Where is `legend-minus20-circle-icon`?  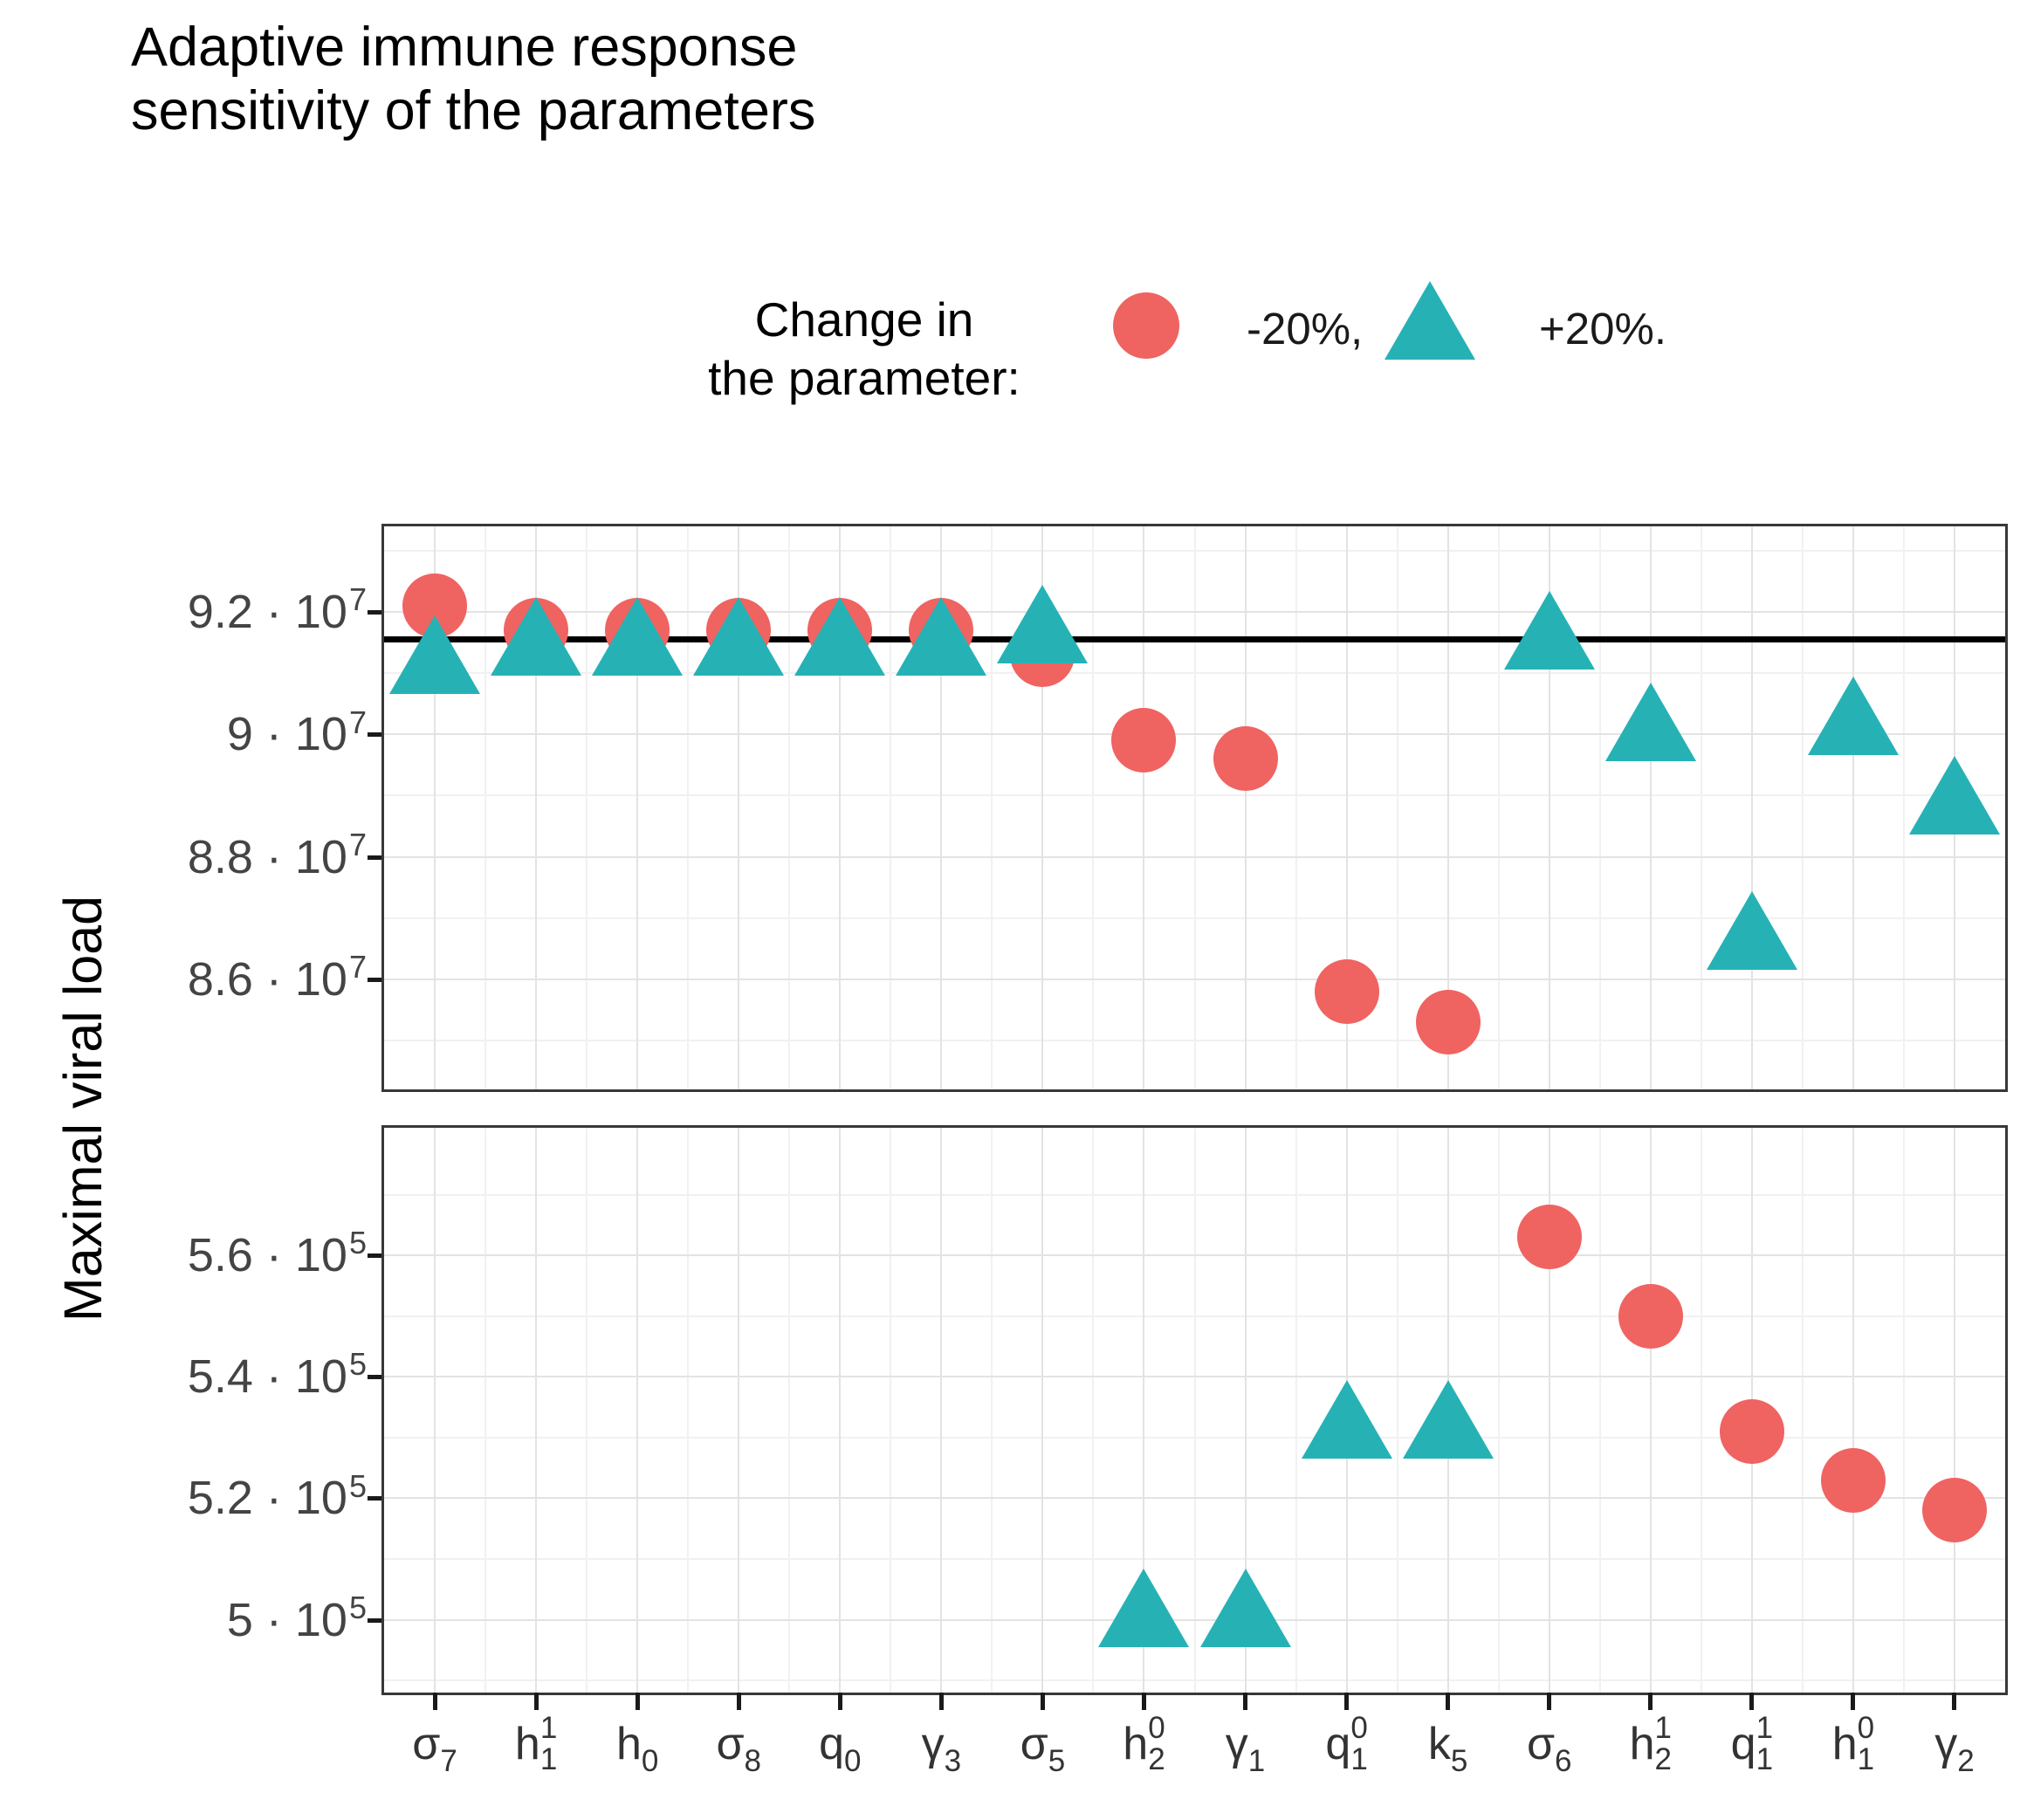
legend-minus20-circle-icon is located at coordinates (1146, 325).